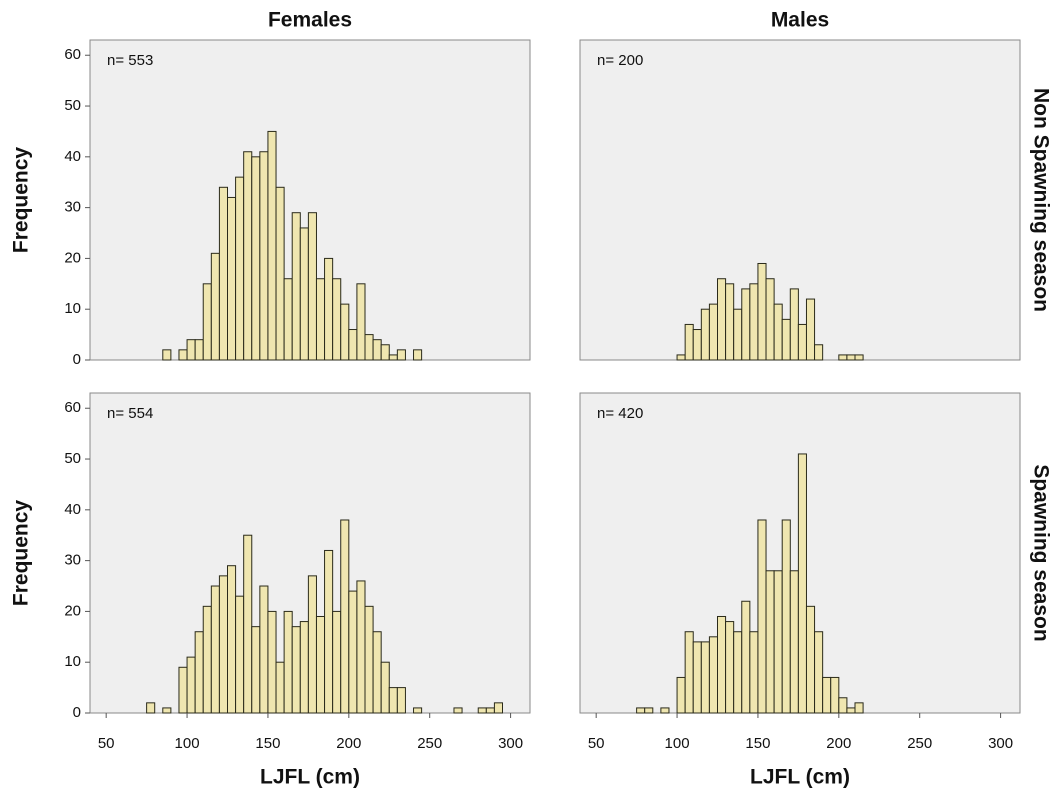 This screenshot has width=1055, height=796. I want to click on y-tick-label: 10, so click(72, 661).